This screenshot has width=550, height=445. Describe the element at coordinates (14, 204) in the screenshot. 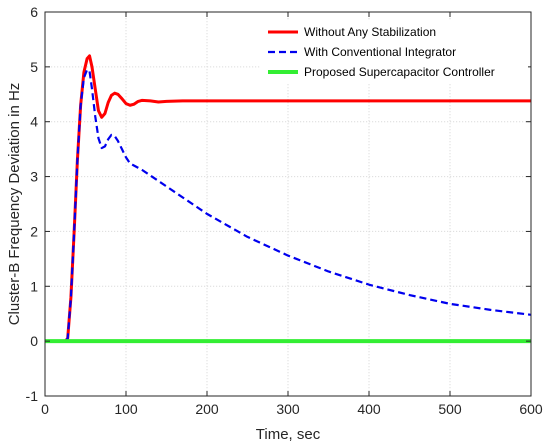

I see `y-axis-label: Cluster-B Frequency Deviation in Hz` at that location.